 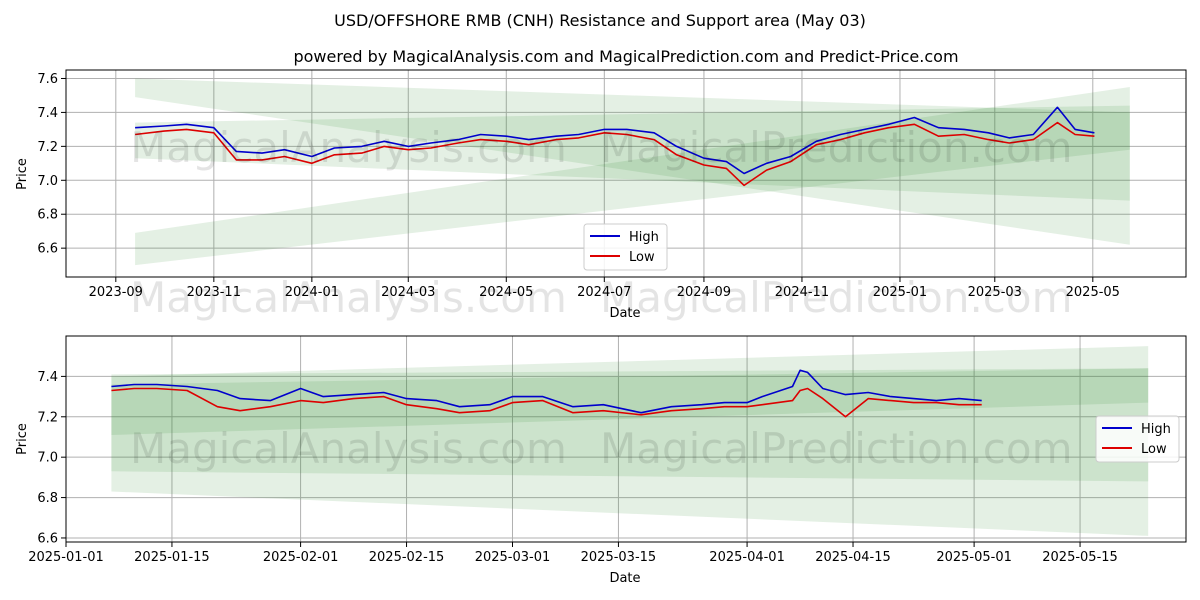 What do you see at coordinates (1093, 292) in the screenshot?
I see `top-x-tick-label: 2025-05` at bounding box center [1093, 292].